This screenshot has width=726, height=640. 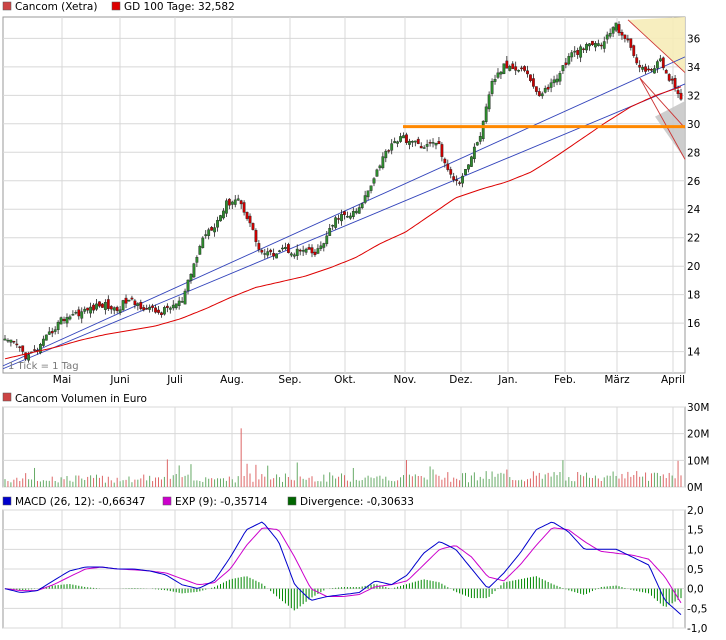 What do you see at coordinates (694, 195) in the screenshot?
I see `price-y-axis: 14 16 18 20 22 24 26 28 30 32 34 36` at bounding box center [694, 195].